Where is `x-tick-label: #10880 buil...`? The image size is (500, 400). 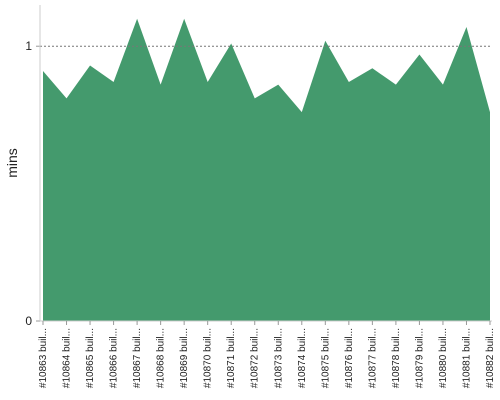 x-tick-label: #10880 buil... is located at coordinates (443, 358).